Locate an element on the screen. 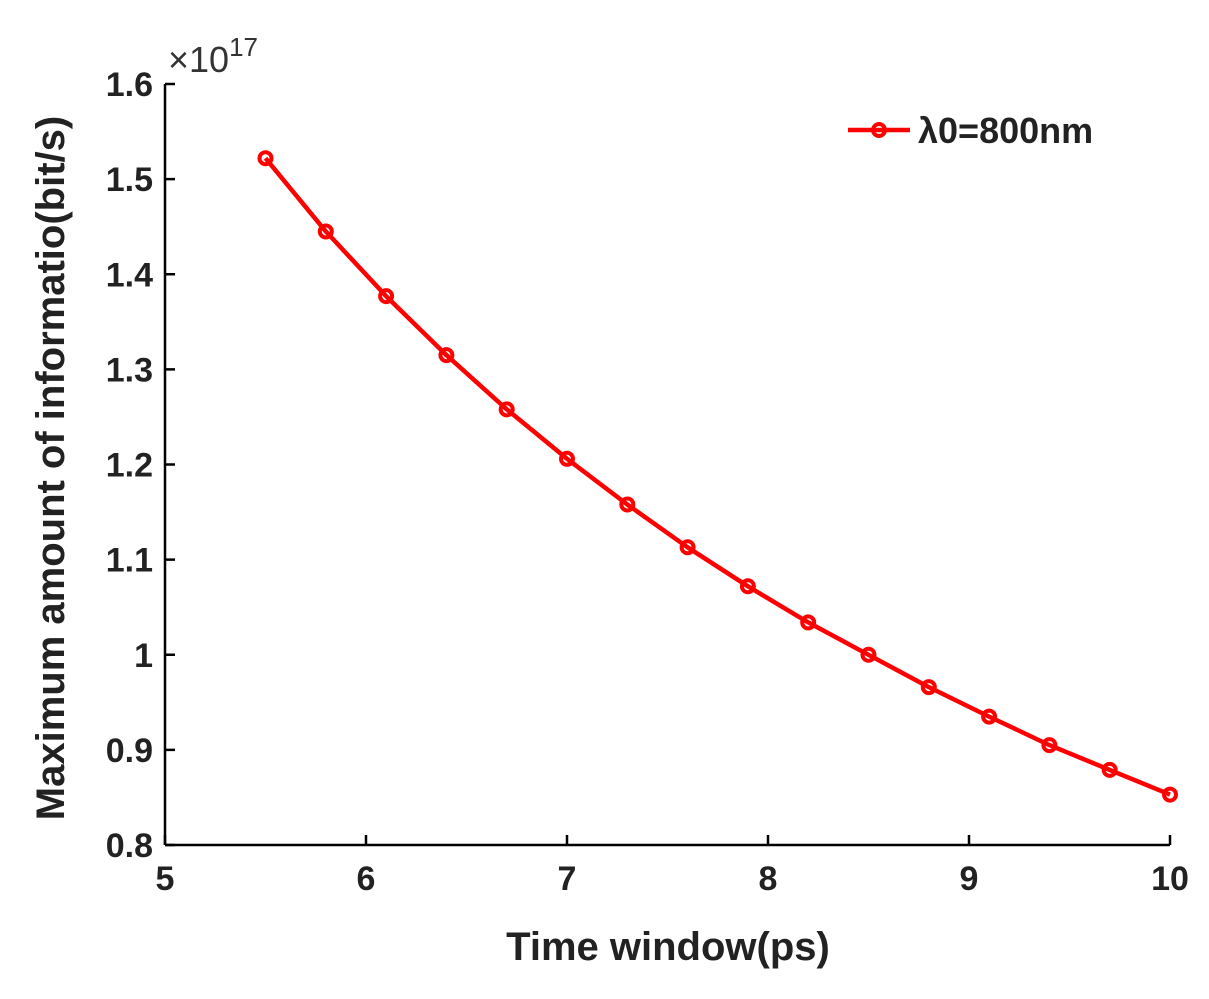 This screenshot has width=1209, height=999. x-tick-label: 9 is located at coordinates (969, 879).